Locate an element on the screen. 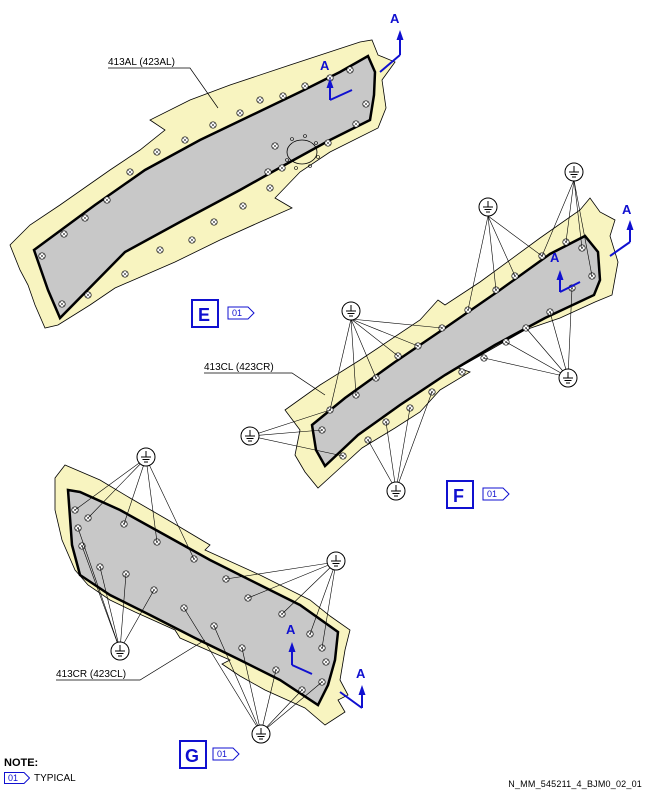 The image size is (648, 792). panel-f-section-arrow-inner: A is located at coordinates (565, 271).